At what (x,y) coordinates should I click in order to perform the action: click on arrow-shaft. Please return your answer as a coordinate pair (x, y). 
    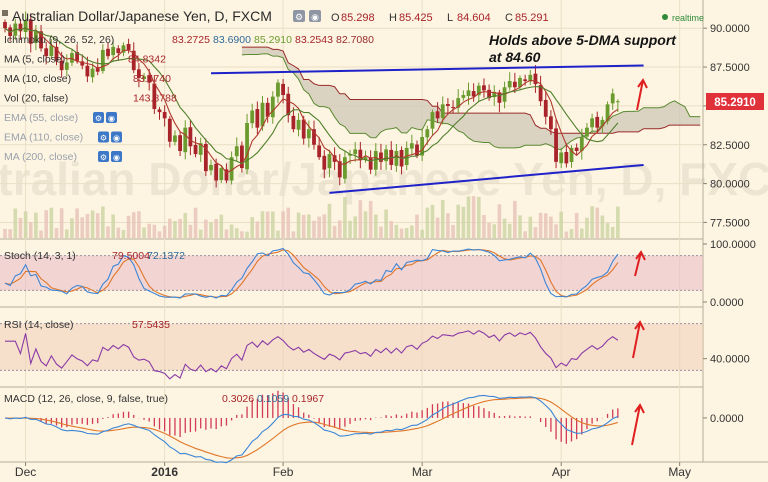
    Looking at the image, I should click on (636, 425).